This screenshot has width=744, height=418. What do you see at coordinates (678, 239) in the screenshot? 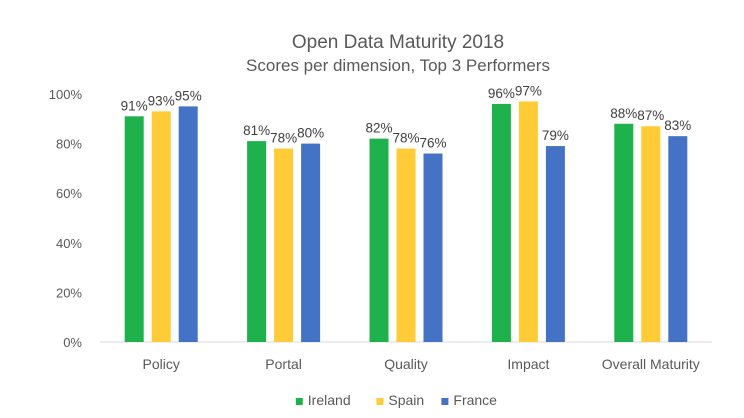
I see `bar-france-overall-maturity` at bounding box center [678, 239].